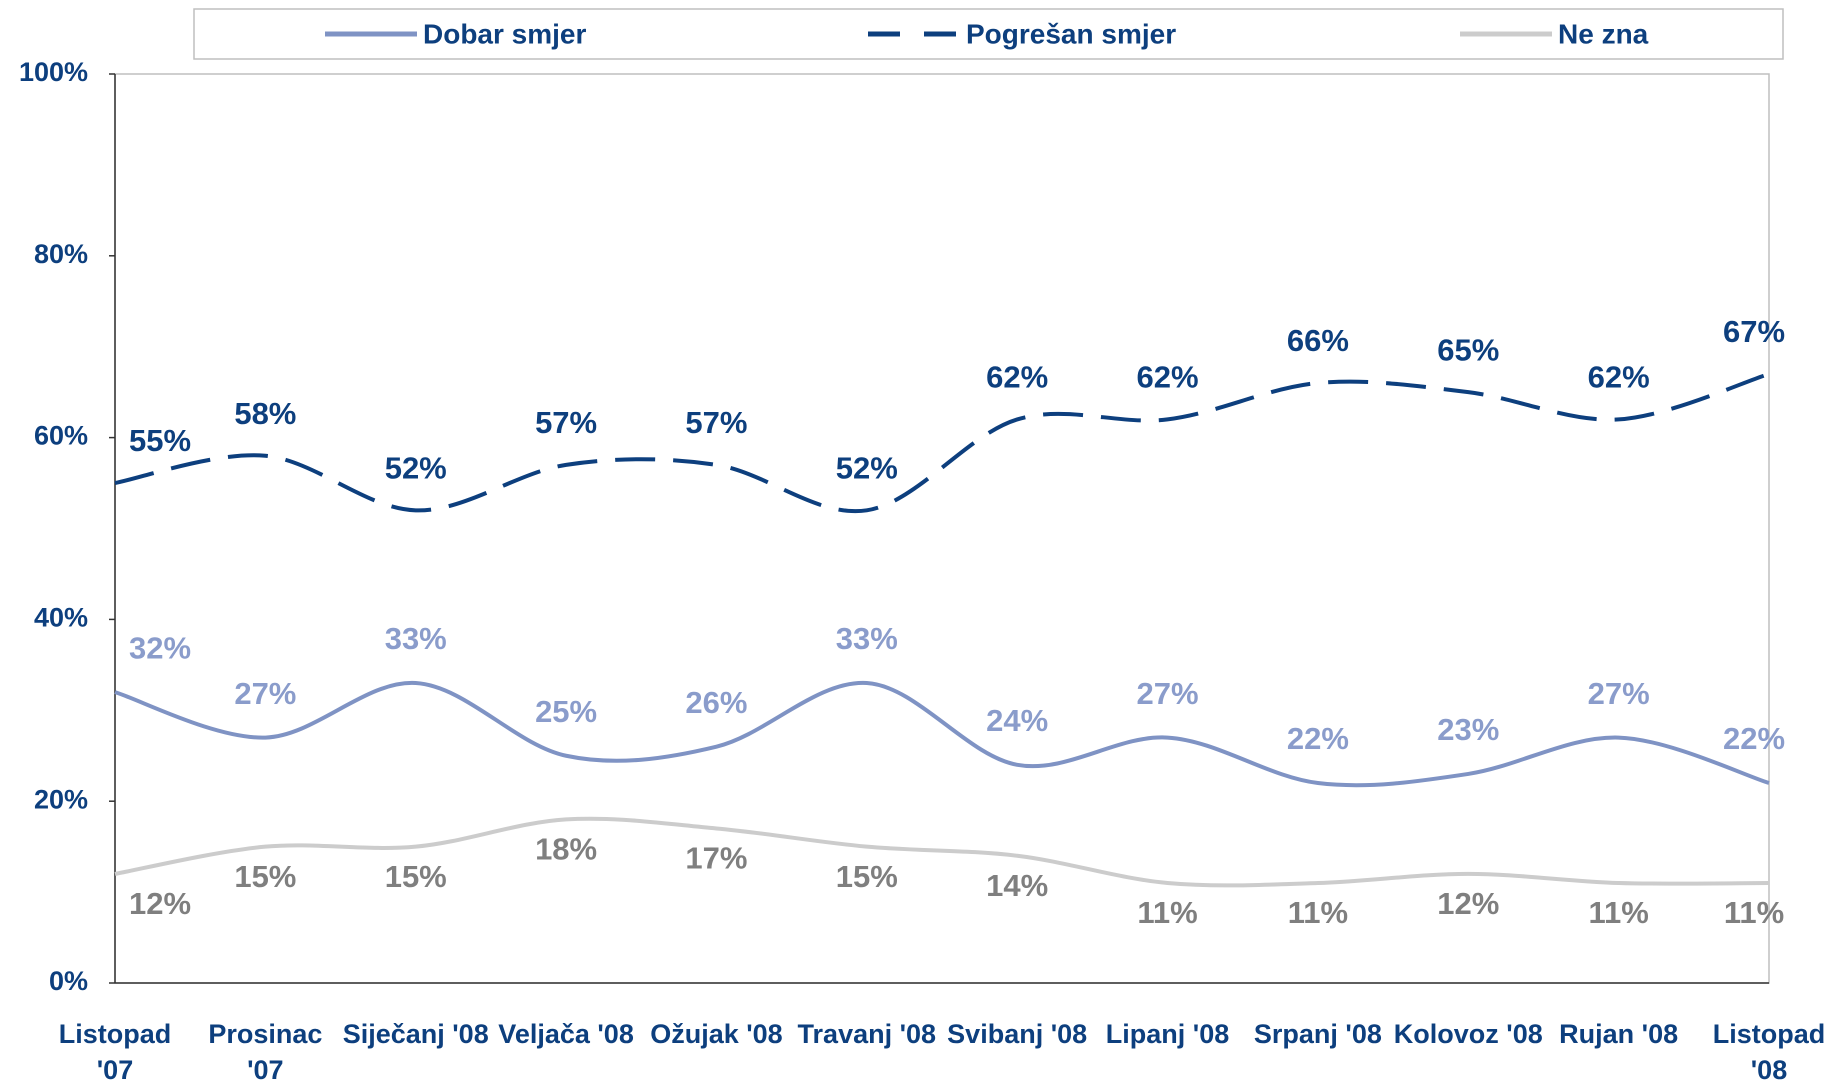 This screenshot has height=1091, width=1840. I want to click on data-label: 26%, so click(716, 702).